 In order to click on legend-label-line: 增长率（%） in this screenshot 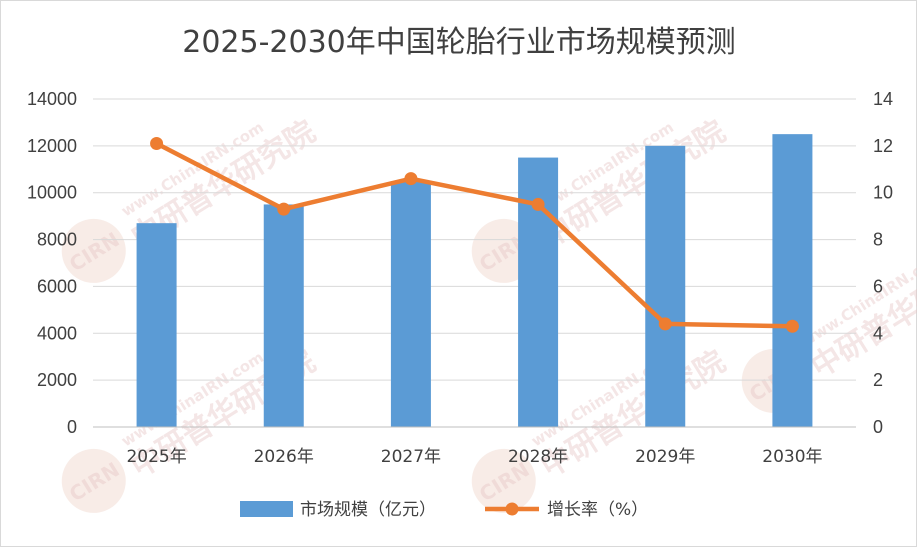, I will do `click(597, 510)`.